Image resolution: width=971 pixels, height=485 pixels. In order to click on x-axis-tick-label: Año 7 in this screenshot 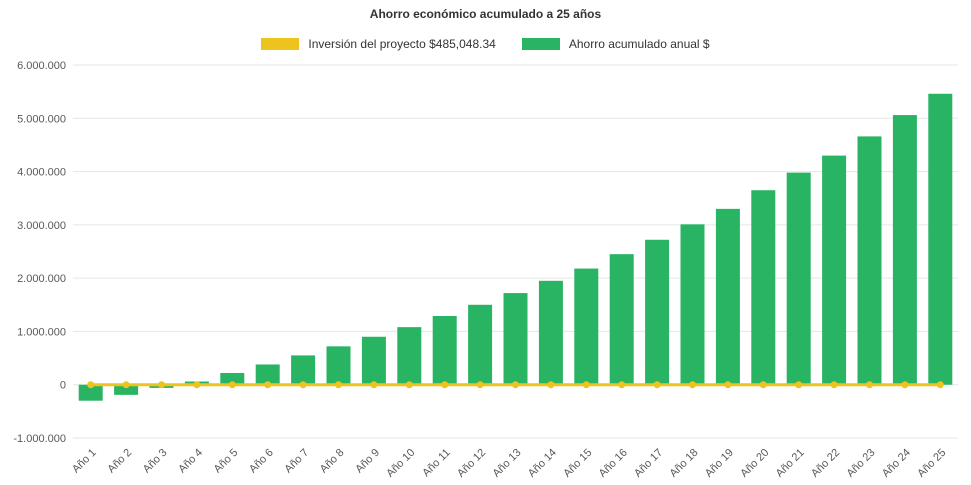, I will do `click(296, 461)`.